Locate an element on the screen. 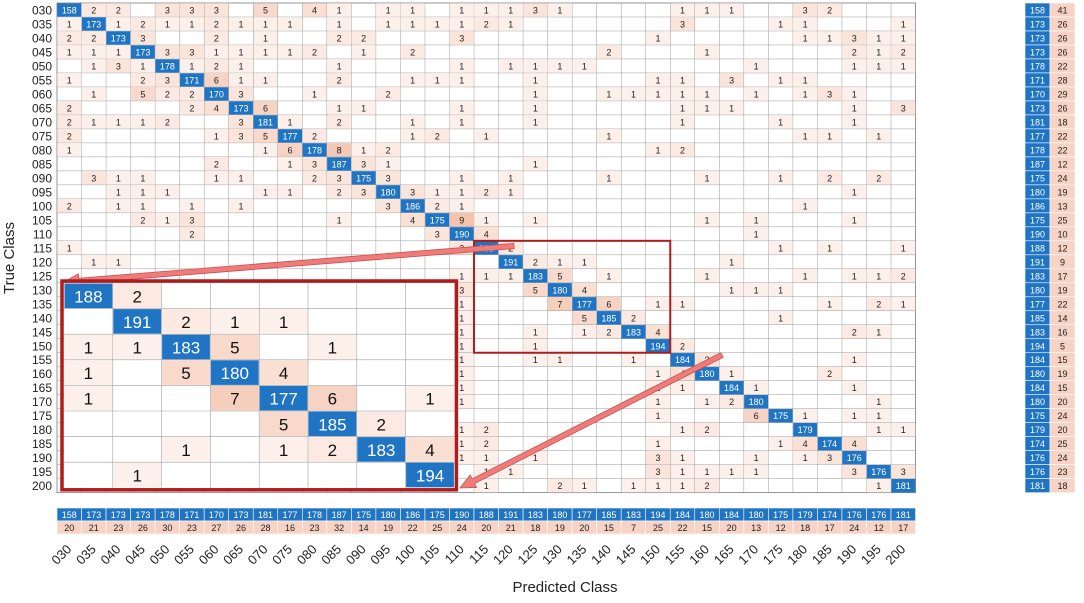  row-correct-label: 180 is located at coordinates (1037, 290).